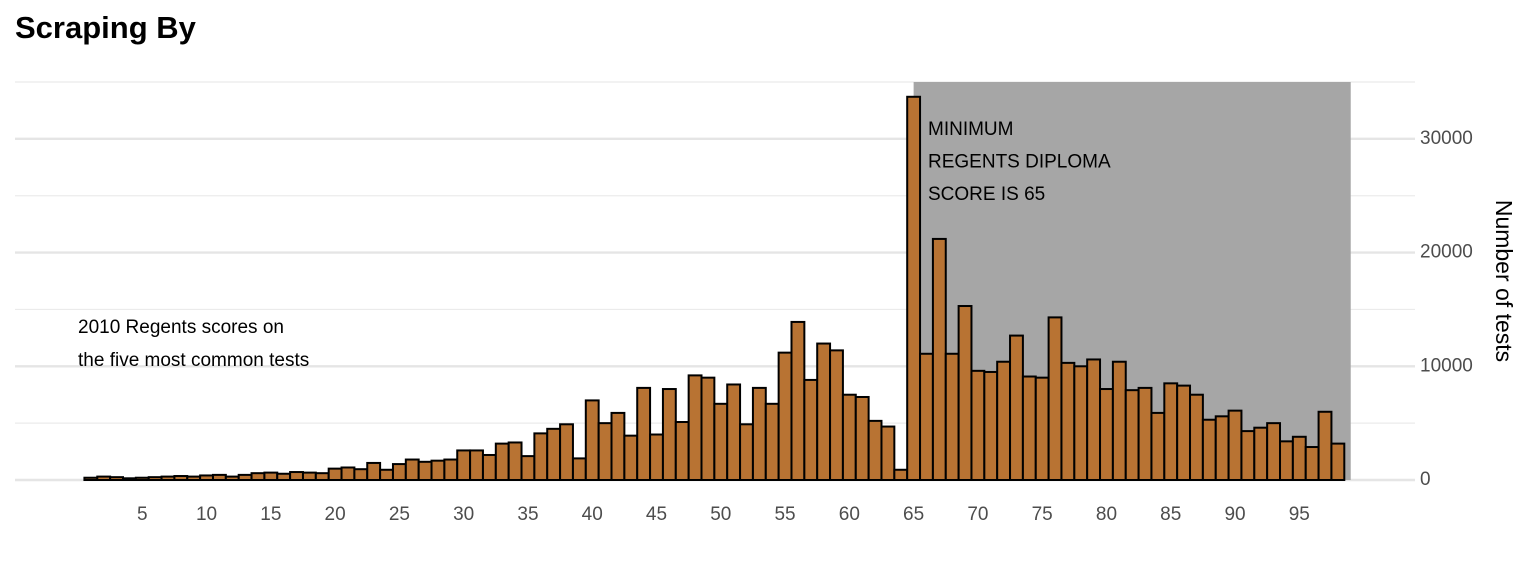  Describe the element at coordinates (977, 514) in the screenshot. I see `x-tick-label: 70` at that location.